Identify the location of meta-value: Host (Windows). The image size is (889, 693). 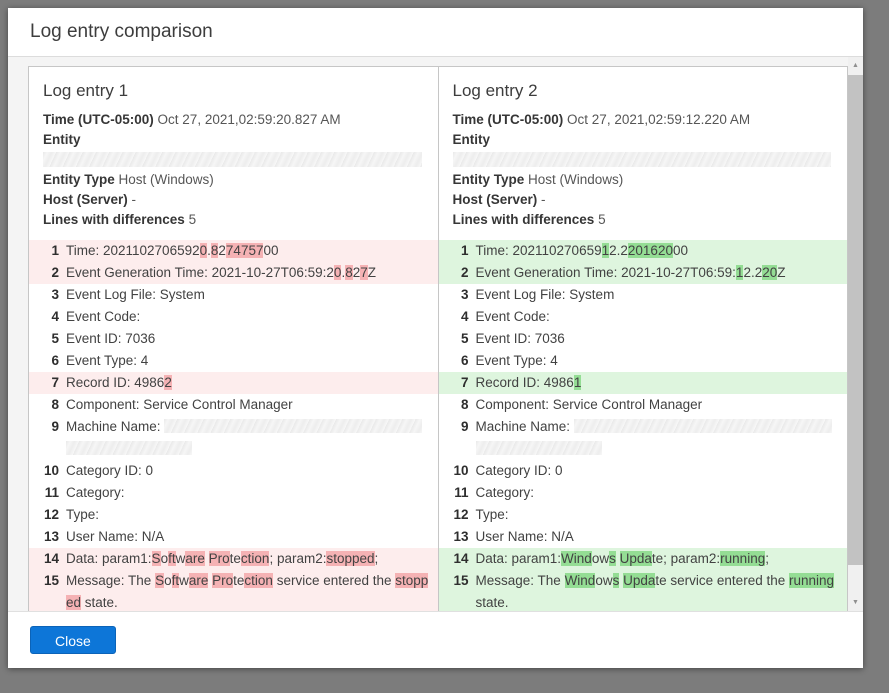
(166, 179).